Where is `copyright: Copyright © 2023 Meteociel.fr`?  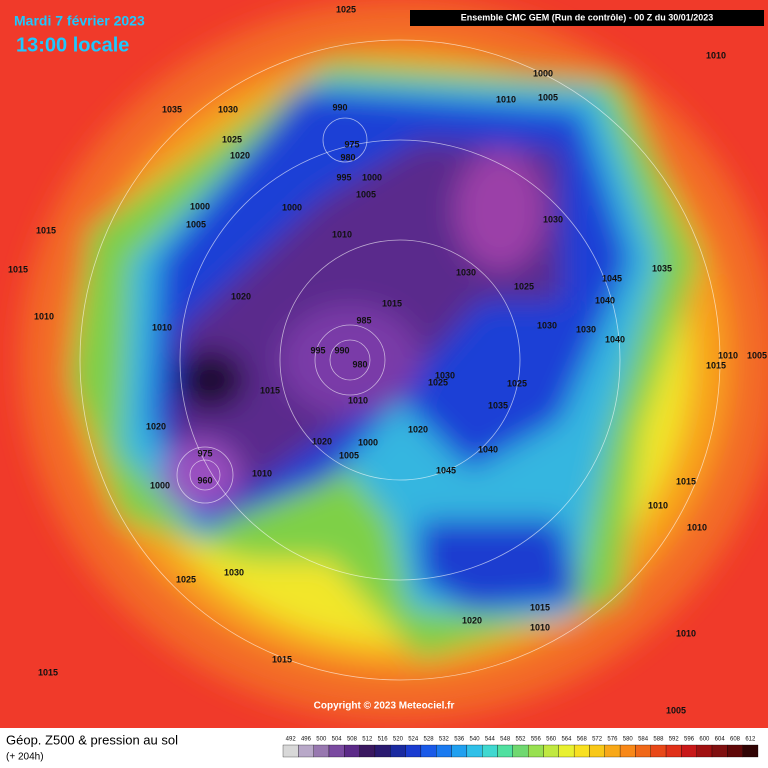 copyright: Copyright © 2023 Meteociel.fr is located at coordinates (384, 706).